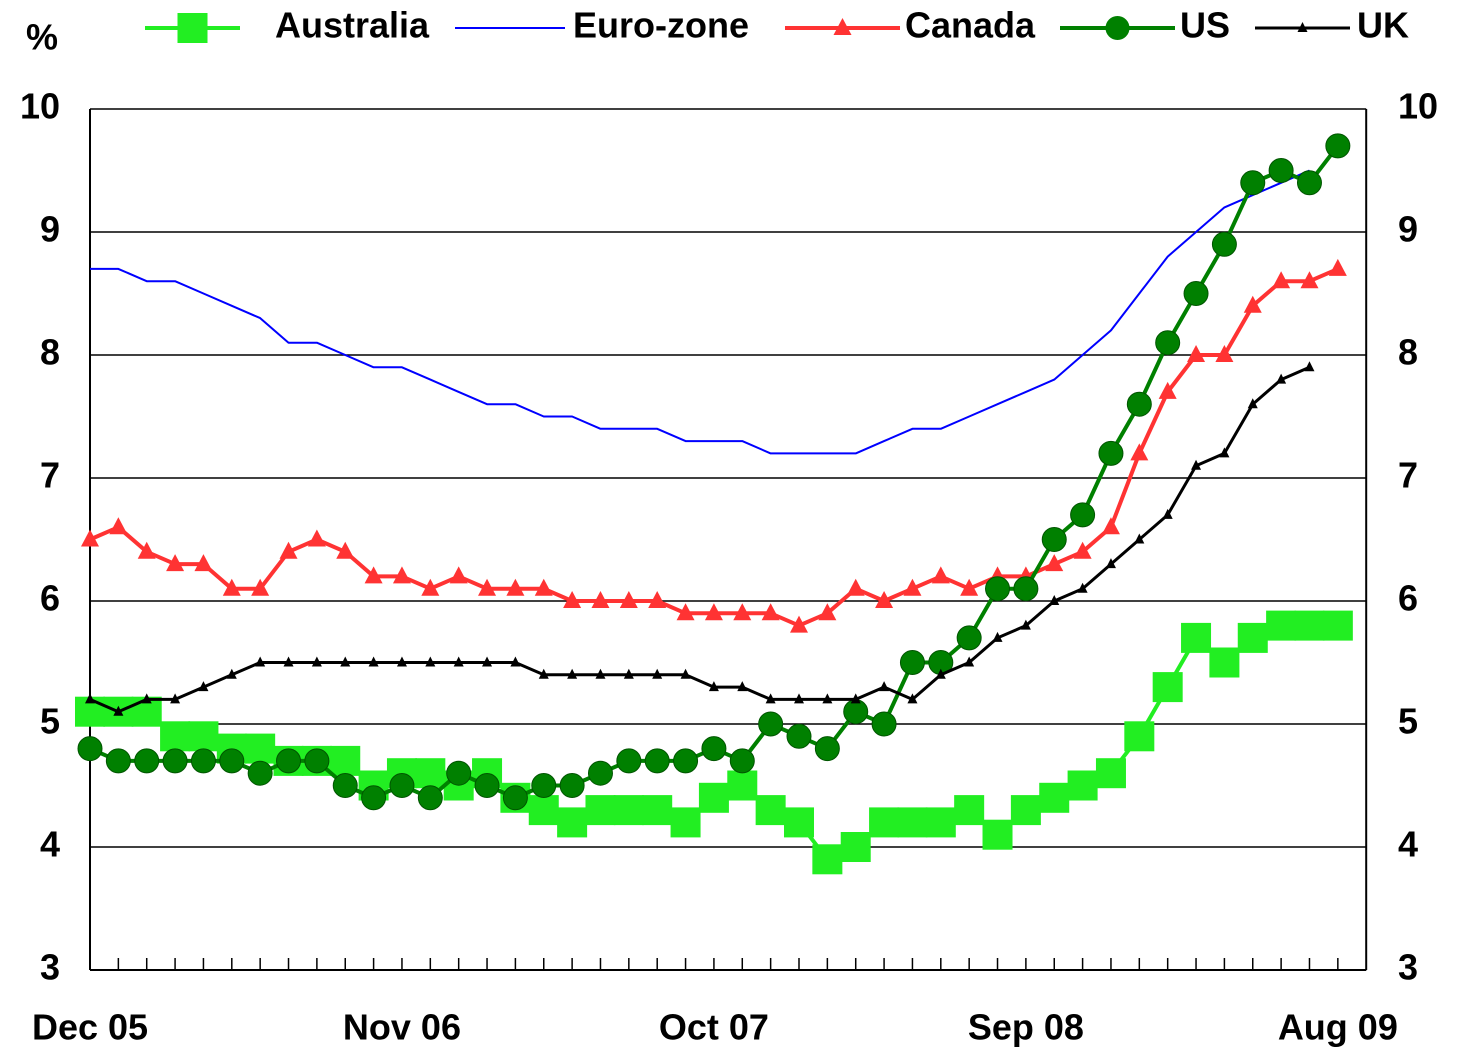 Image resolution: width=1460 pixels, height=1053 pixels. Describe the element at coordinates (50, 967) in the screenshot. I see `y-tick-label: 3` at that location.